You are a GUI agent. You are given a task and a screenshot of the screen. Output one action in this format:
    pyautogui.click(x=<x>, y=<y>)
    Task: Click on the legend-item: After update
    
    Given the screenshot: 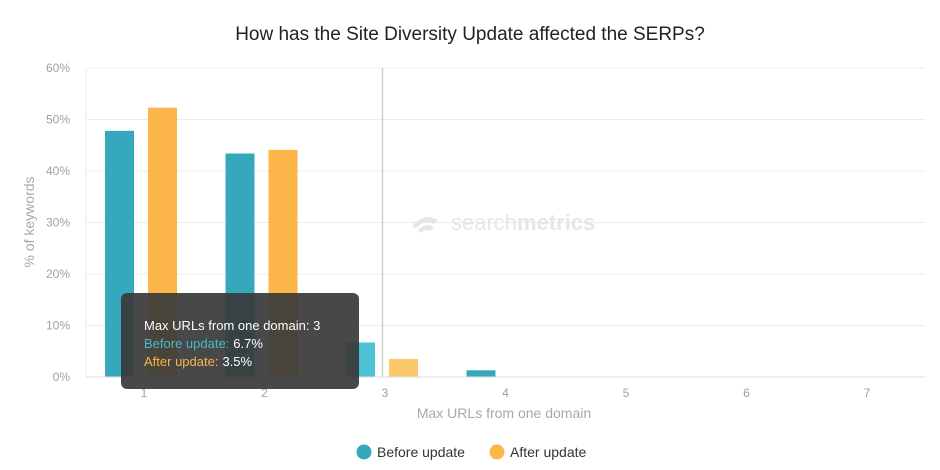 What is the action you would take?
    pyautogui.click(x=538, y=452)
    